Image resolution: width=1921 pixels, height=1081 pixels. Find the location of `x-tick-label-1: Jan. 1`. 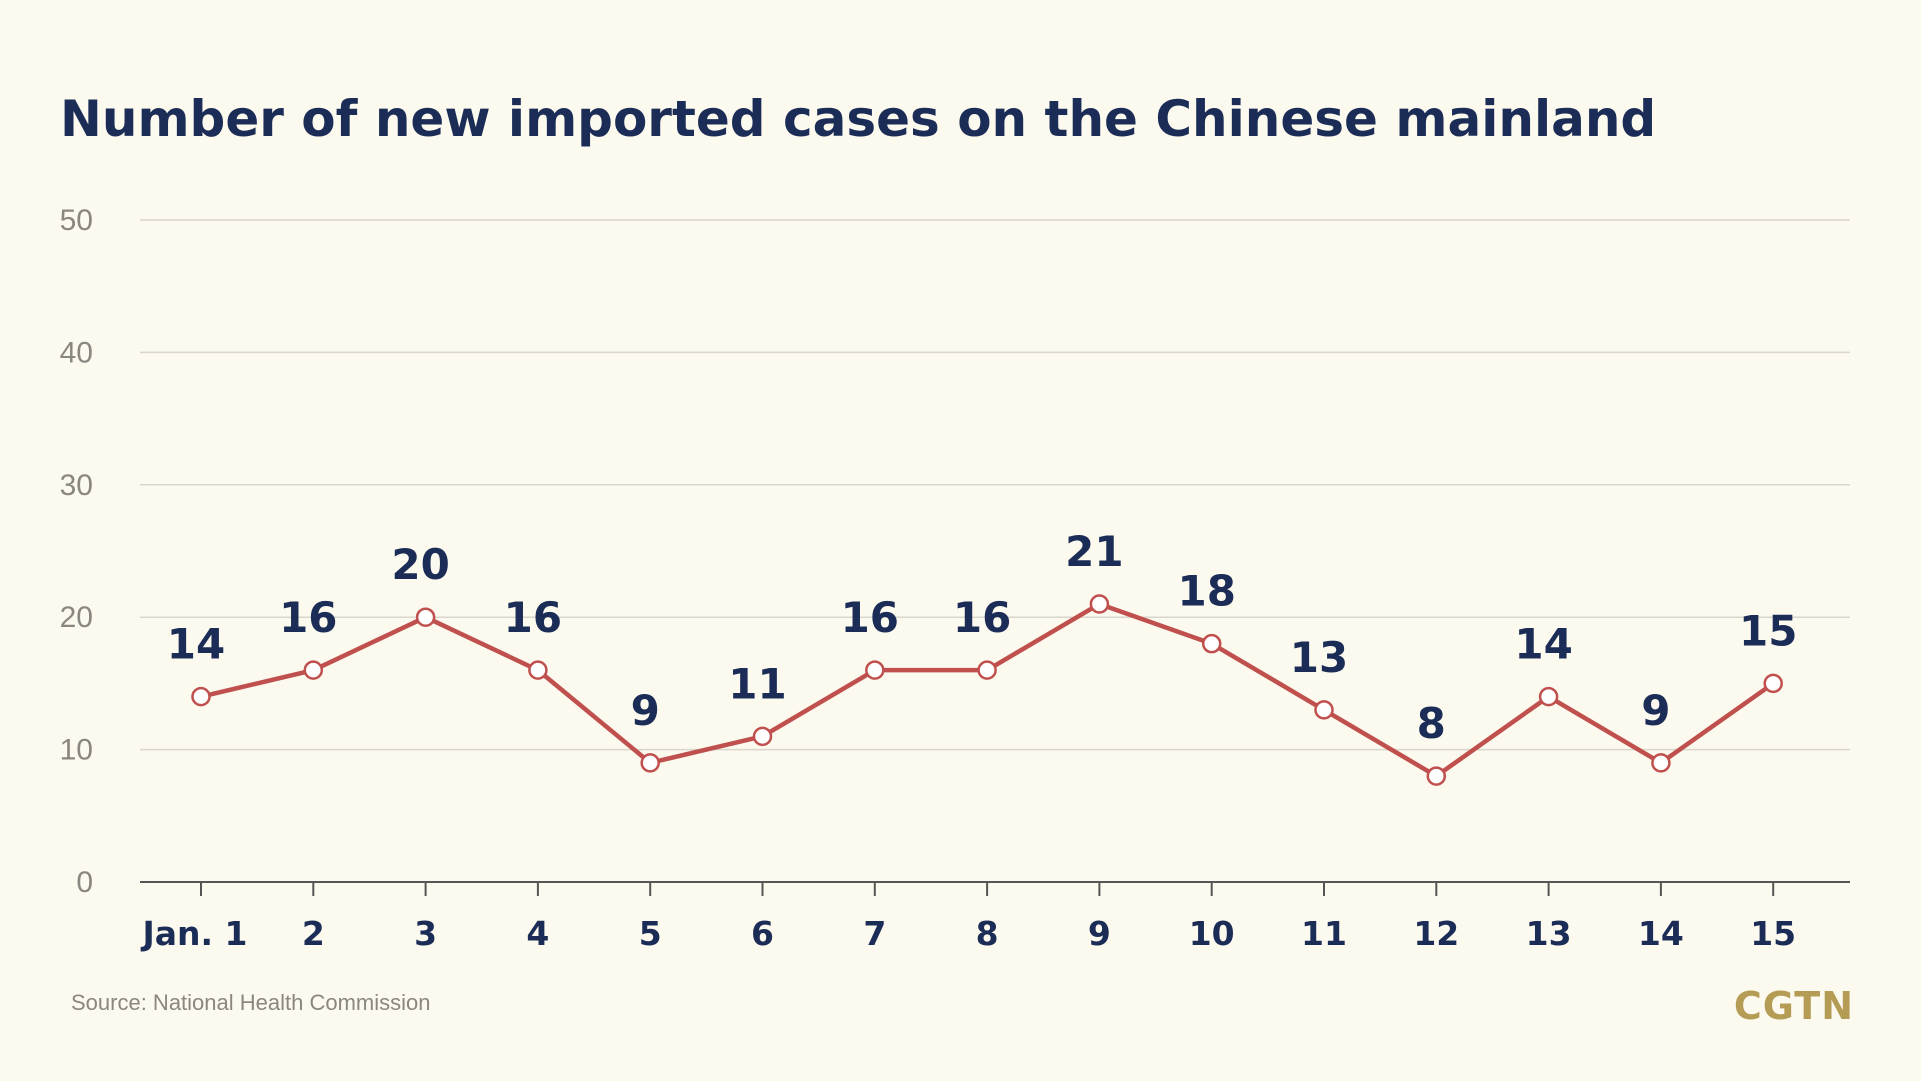

x-tick-label-1: Jan. 1 is located at coordinates (193, 933).